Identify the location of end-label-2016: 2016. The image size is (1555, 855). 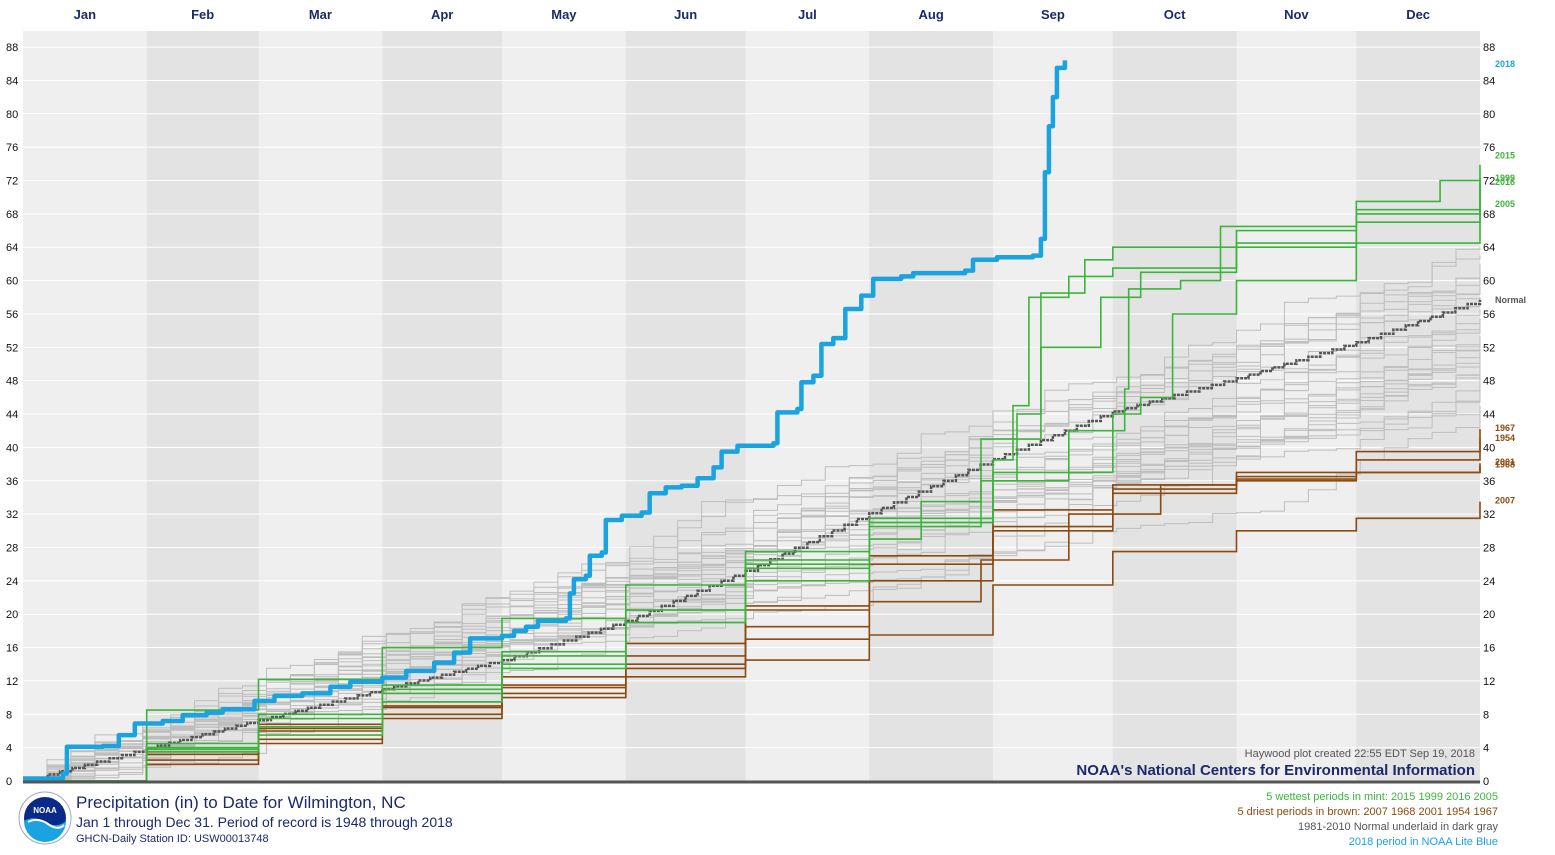
(1505, 182).